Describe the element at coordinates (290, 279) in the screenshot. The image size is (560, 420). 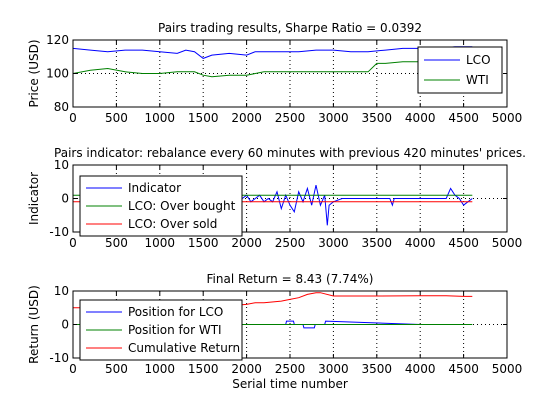
I see `chart-title: Final Return = 8.43 (7.74%)` at that location.